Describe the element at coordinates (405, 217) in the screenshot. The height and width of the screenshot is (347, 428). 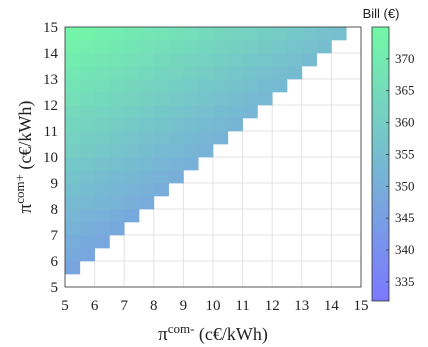
I see `colorbar-tick-label: 345` at that location.